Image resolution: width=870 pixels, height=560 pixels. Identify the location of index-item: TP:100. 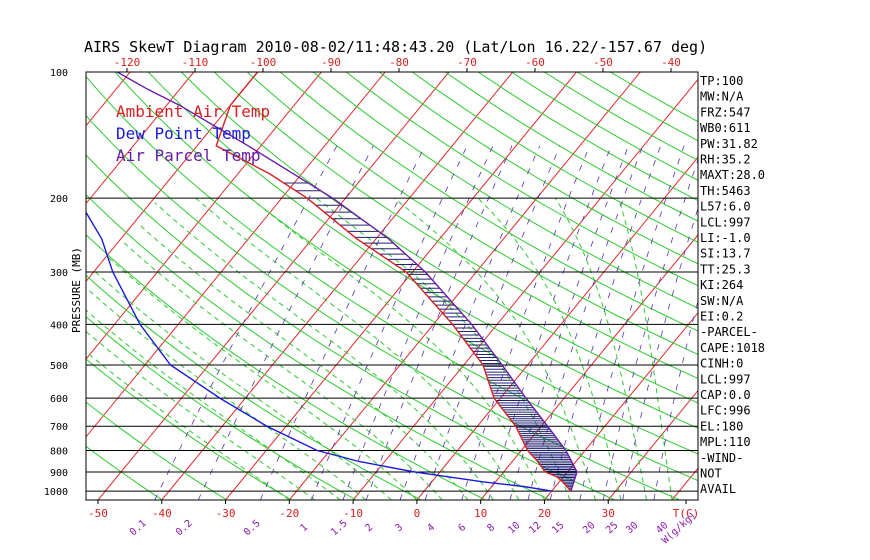
(721, 81).